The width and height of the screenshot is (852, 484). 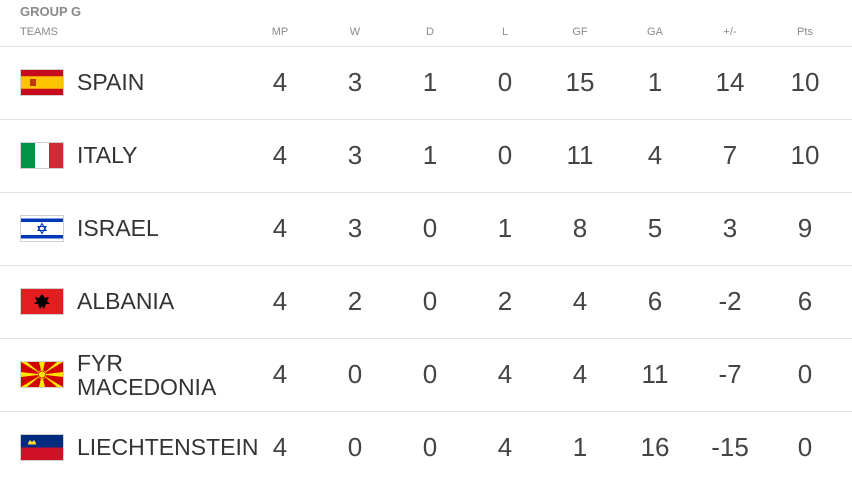 I want to click on stat-ga: 11, so click(x=655, y=374).